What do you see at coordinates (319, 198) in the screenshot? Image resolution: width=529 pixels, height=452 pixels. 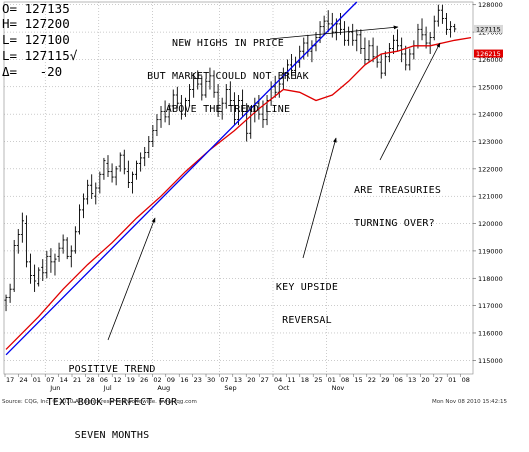 I see `arrow-key-reversal` at bounding box center [319, 198].